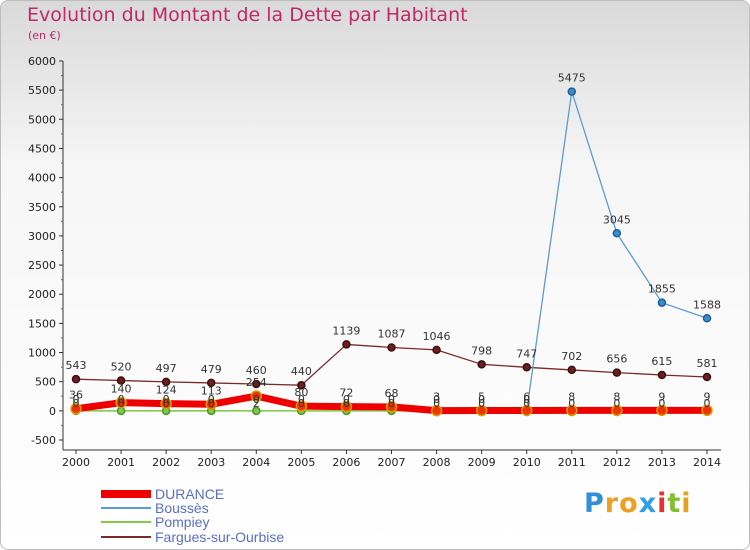  I want to click on y-tick-label: 6000, so click(42, 61).